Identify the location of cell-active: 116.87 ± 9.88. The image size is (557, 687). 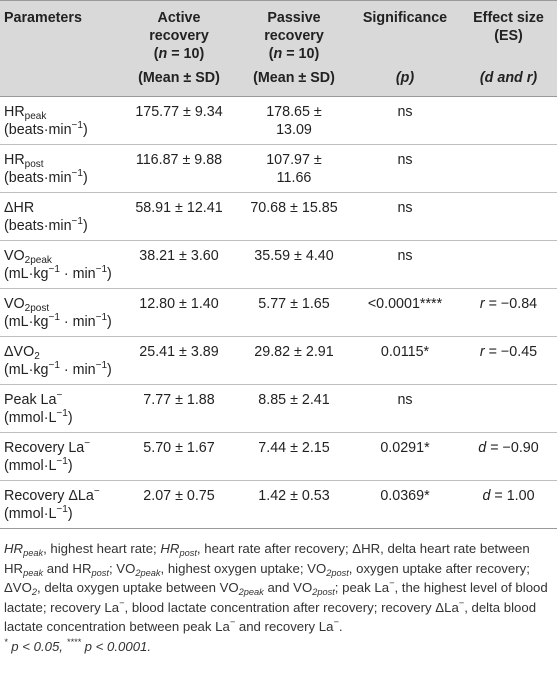
(179, 168).